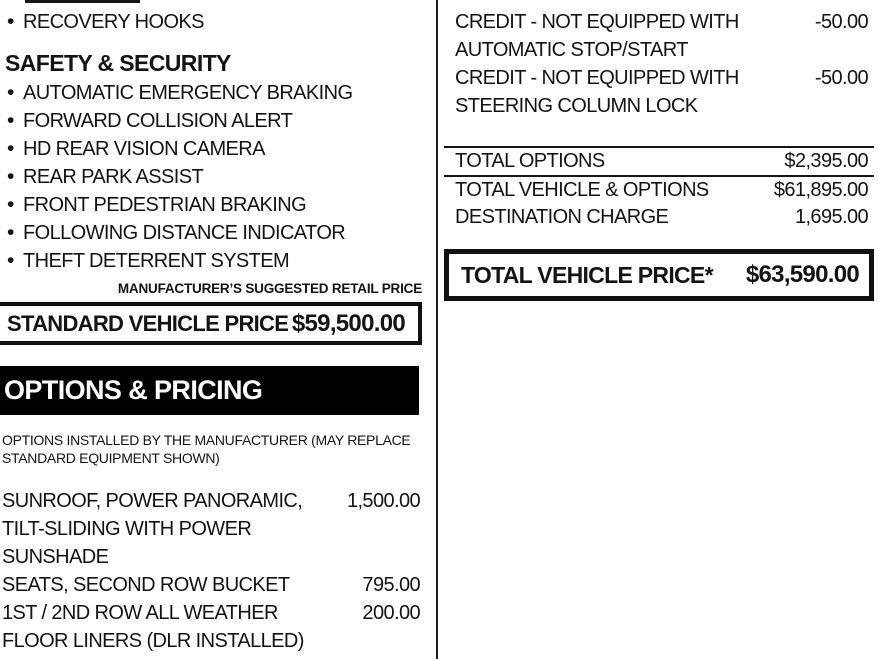 The image size is (878, 659). I want to click on feature-item: • FORWARD COLLISION ALERT, so click(211, 121).